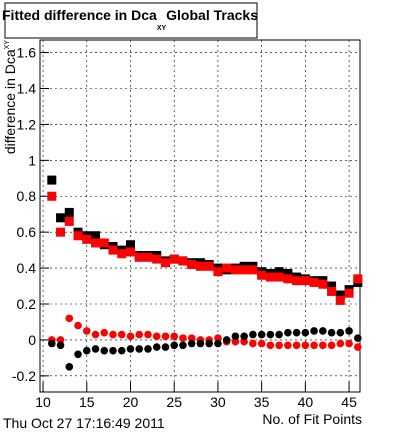 The image size is (400, 433). I want to click on x-tick-label: 45, so click(349, 402).